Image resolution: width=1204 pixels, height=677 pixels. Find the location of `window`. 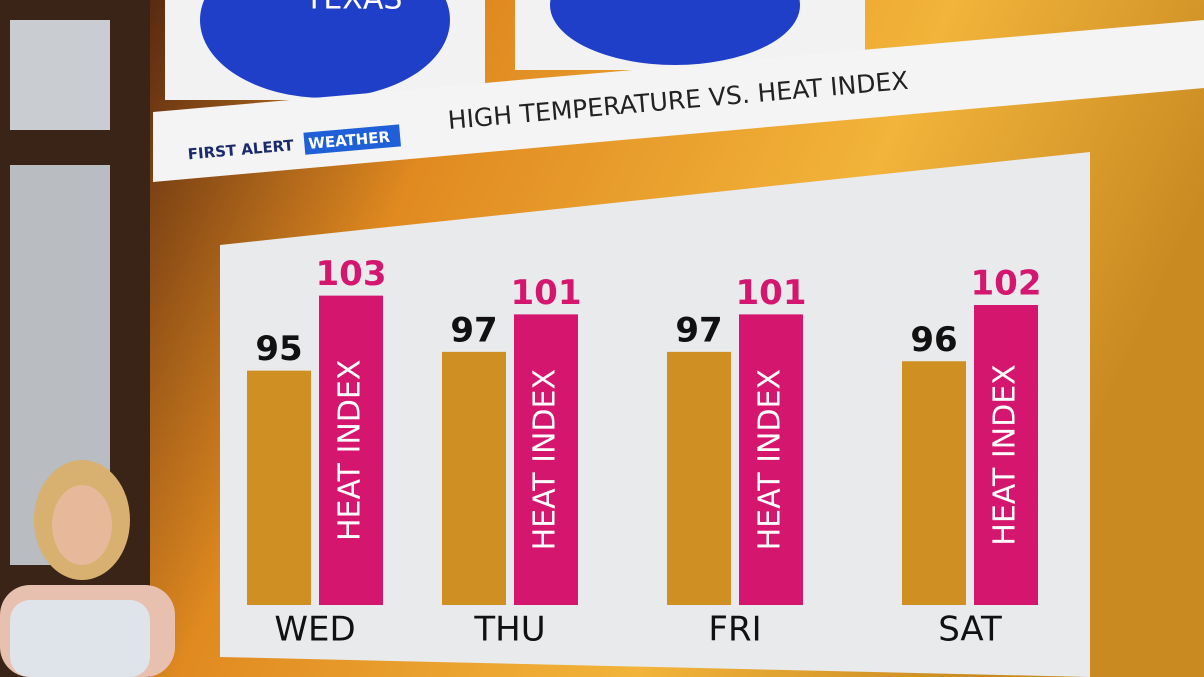

window is located at coordinates (60, 75).